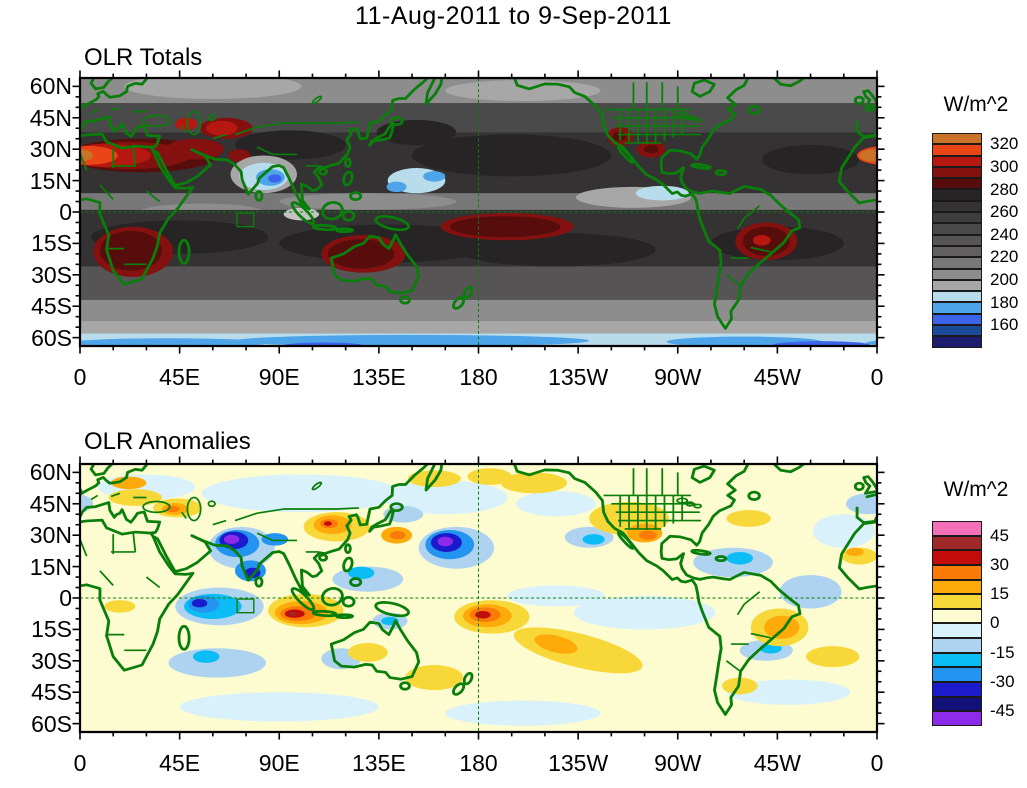 This screenshot has width=1027, height=788. Describe the element at coordinates (379, 377) in the screenshot. I see `lon-tick-label: 135E` at that location.